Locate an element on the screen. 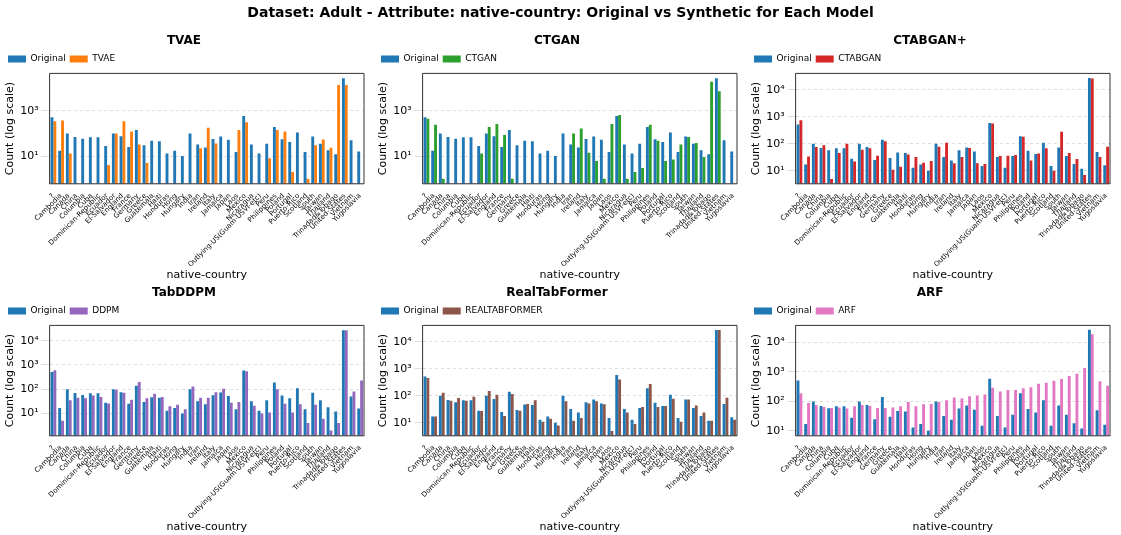 This screenshot has height=535, width=1121. legend-label: ARF is located at coordinates (847, 310).